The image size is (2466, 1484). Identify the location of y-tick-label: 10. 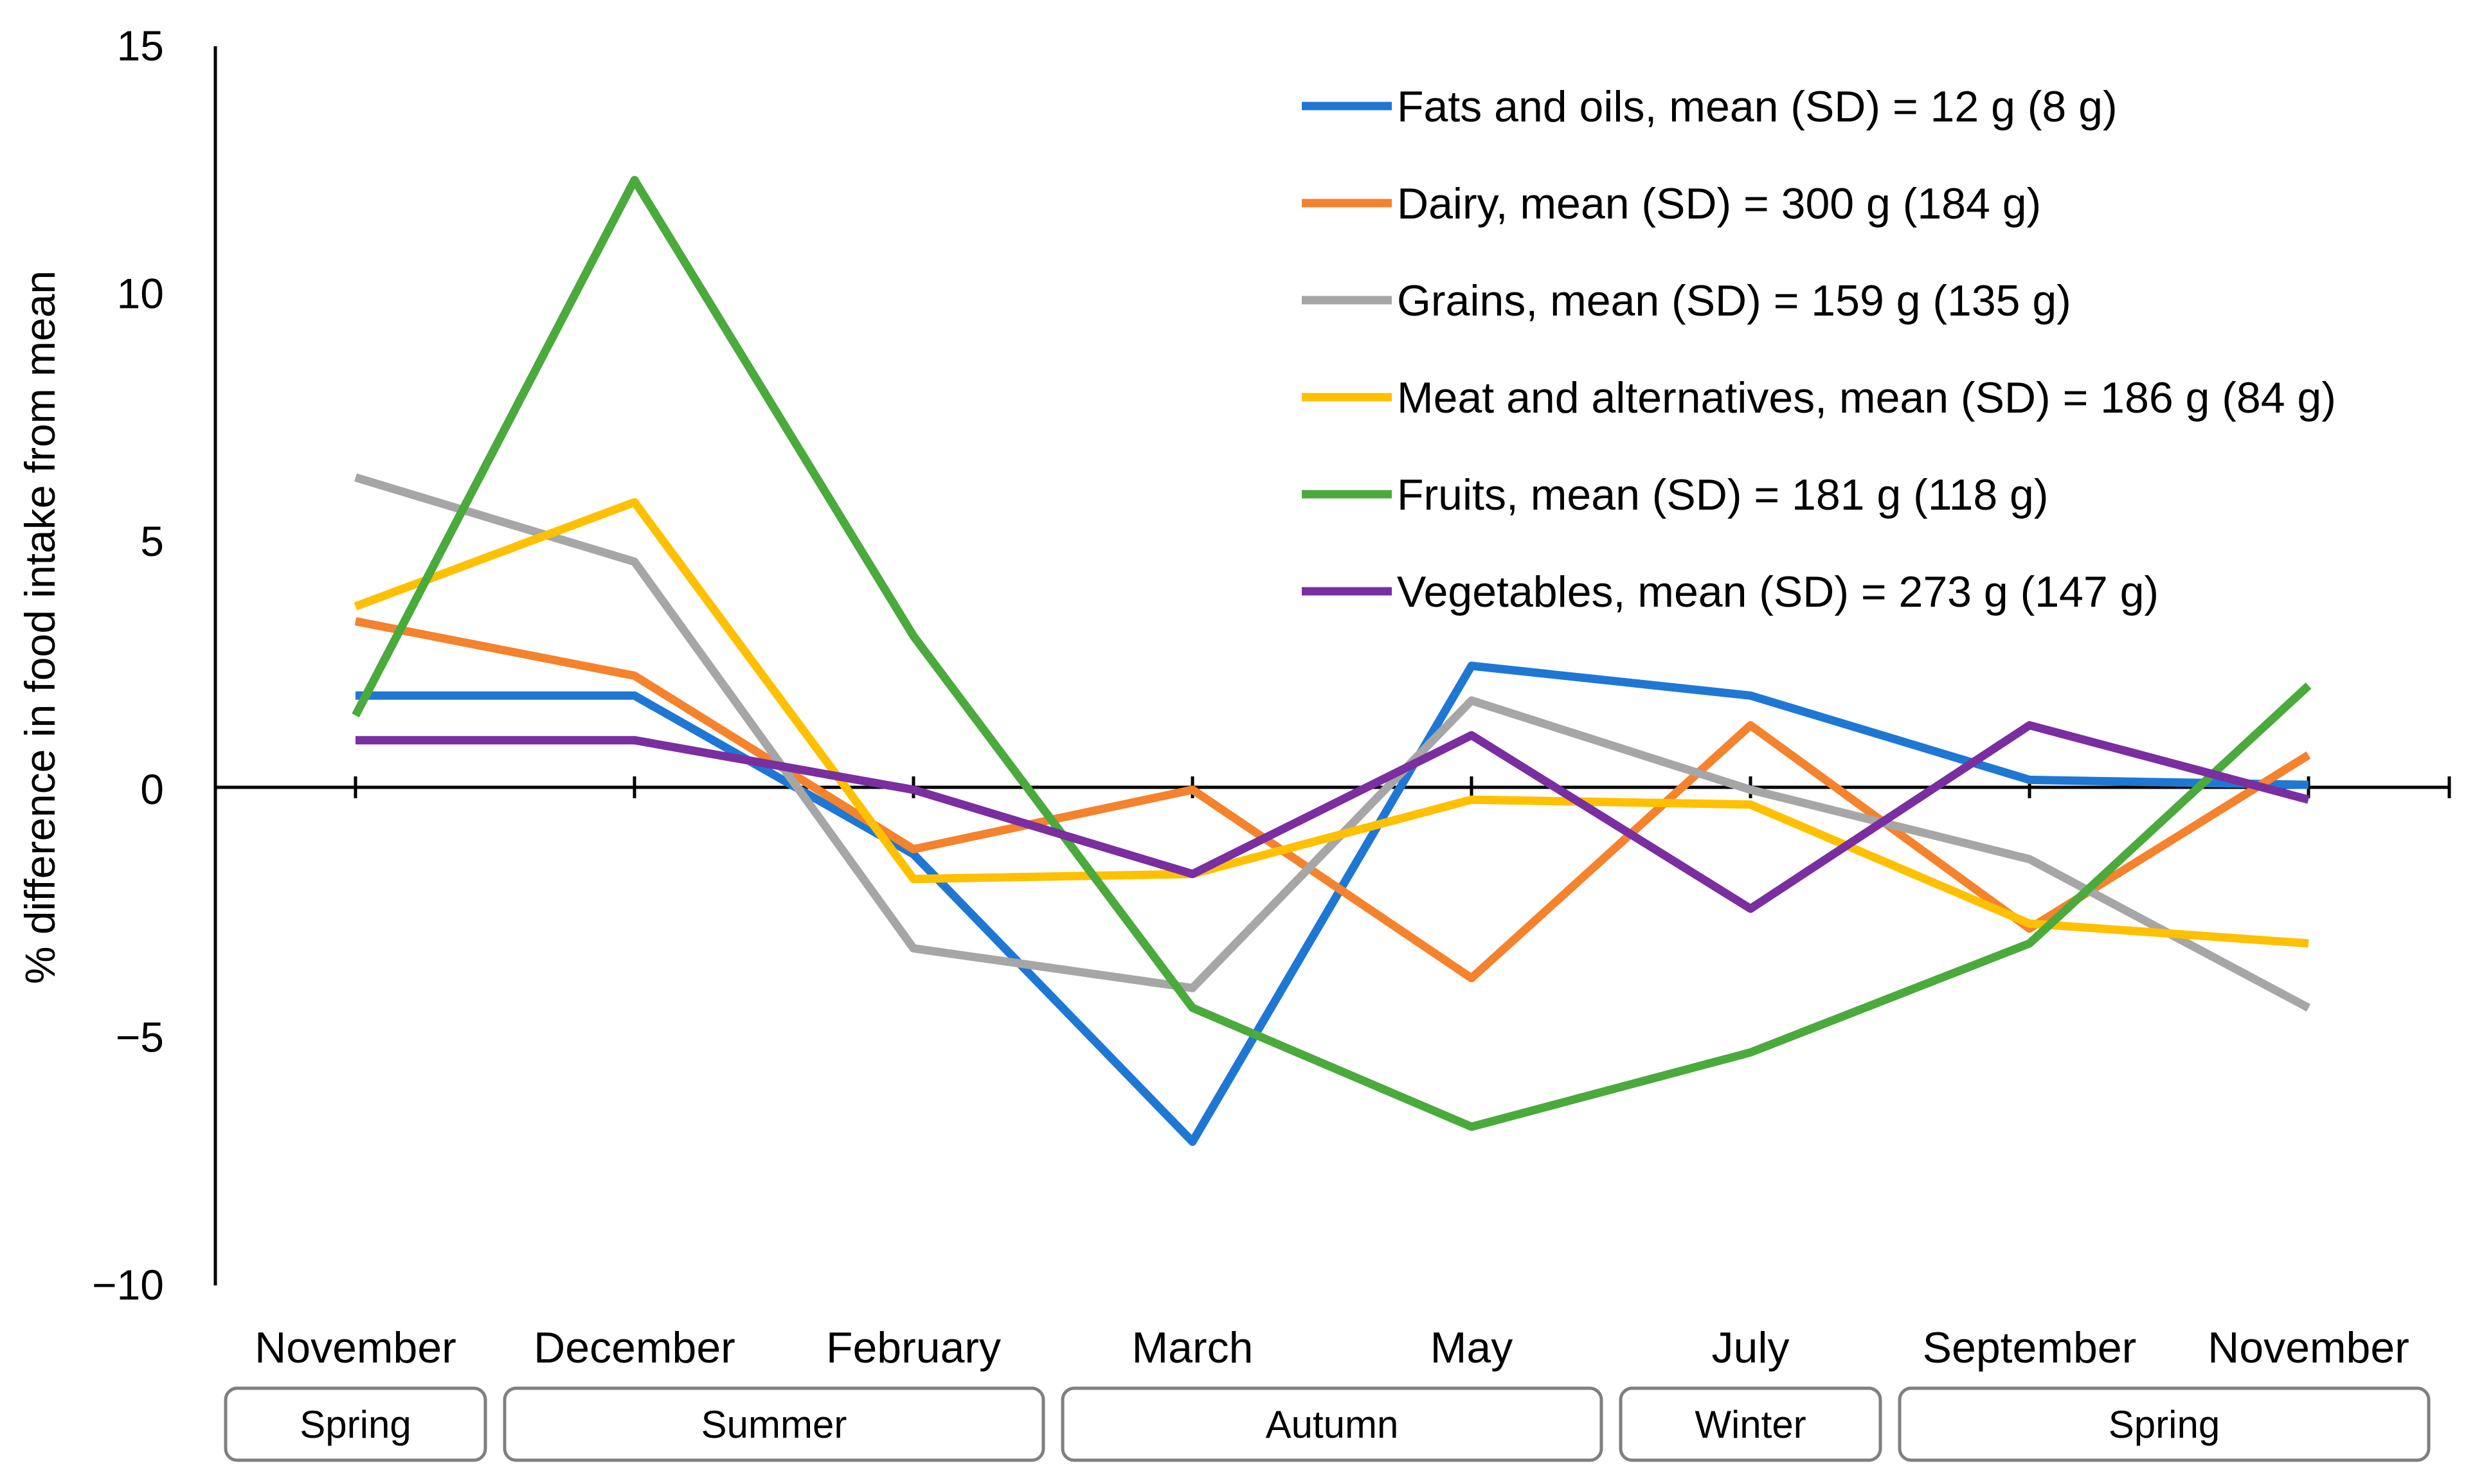
(141, 293).